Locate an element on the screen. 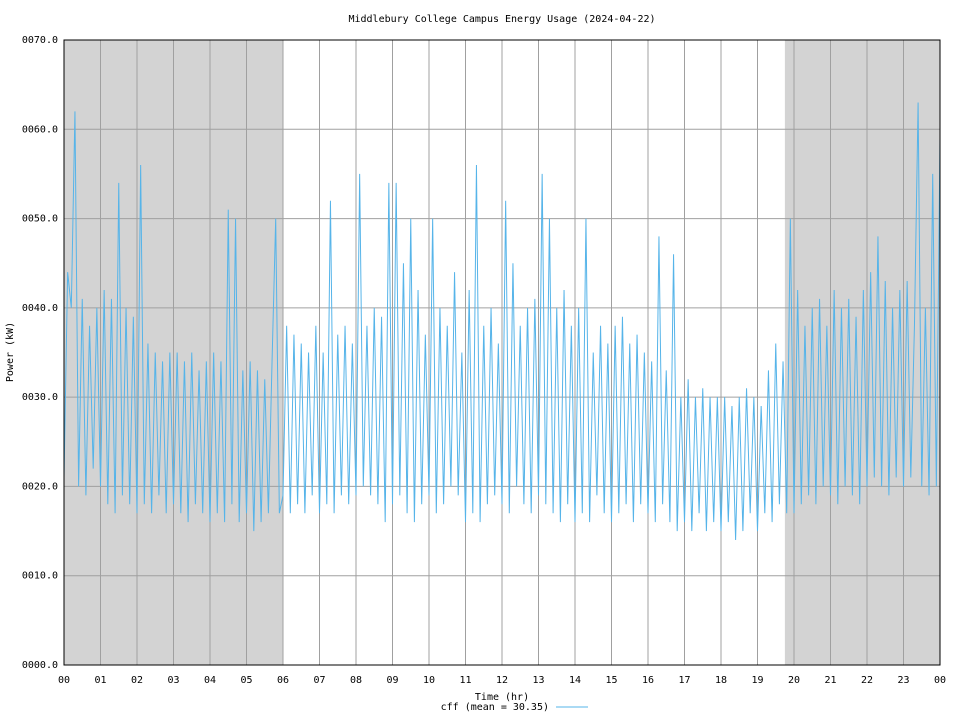 The width and height of the screenshot is (960, 720). x-tick-label: 12 is located at coordinates (502, 680).